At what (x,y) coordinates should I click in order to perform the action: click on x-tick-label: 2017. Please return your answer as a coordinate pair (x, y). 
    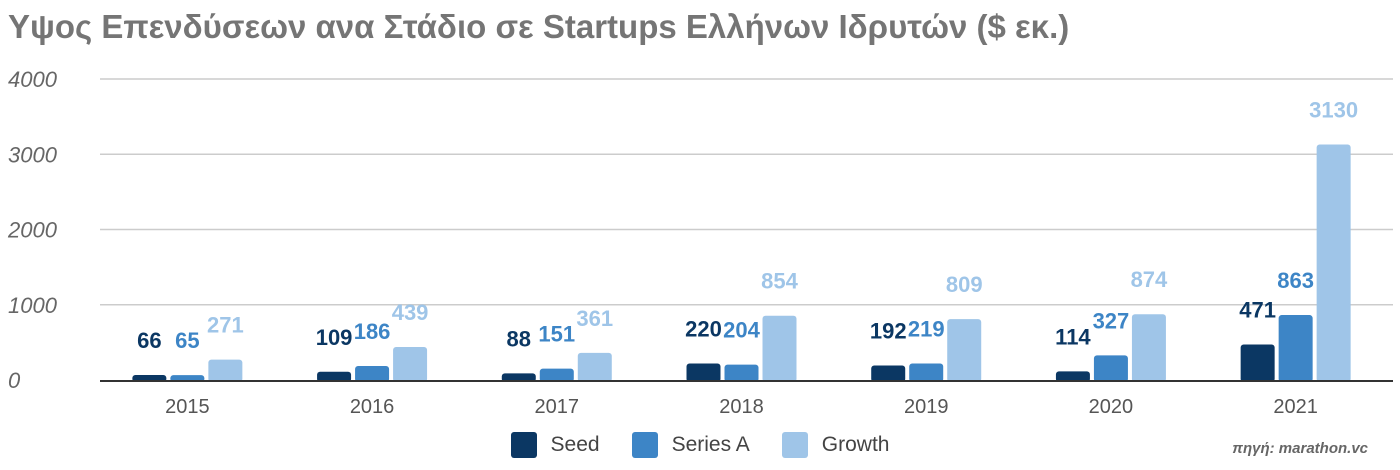
    Looking at the image, I should click on (557, 407).